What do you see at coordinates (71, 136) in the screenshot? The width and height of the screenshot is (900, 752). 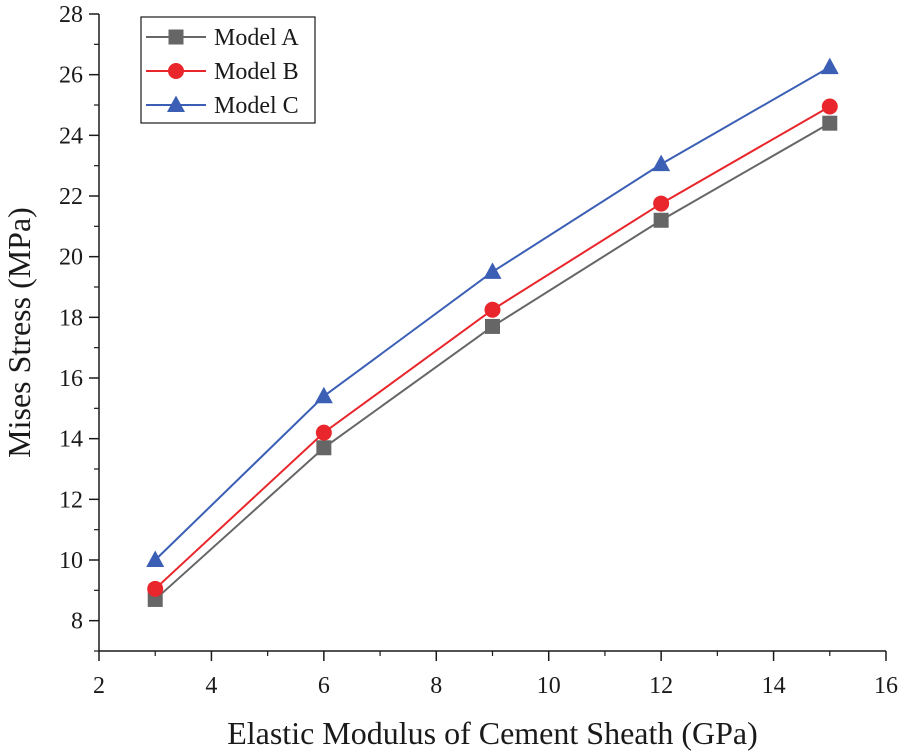 I see `y-tick-label: 24` at bounding box center [71, 136].